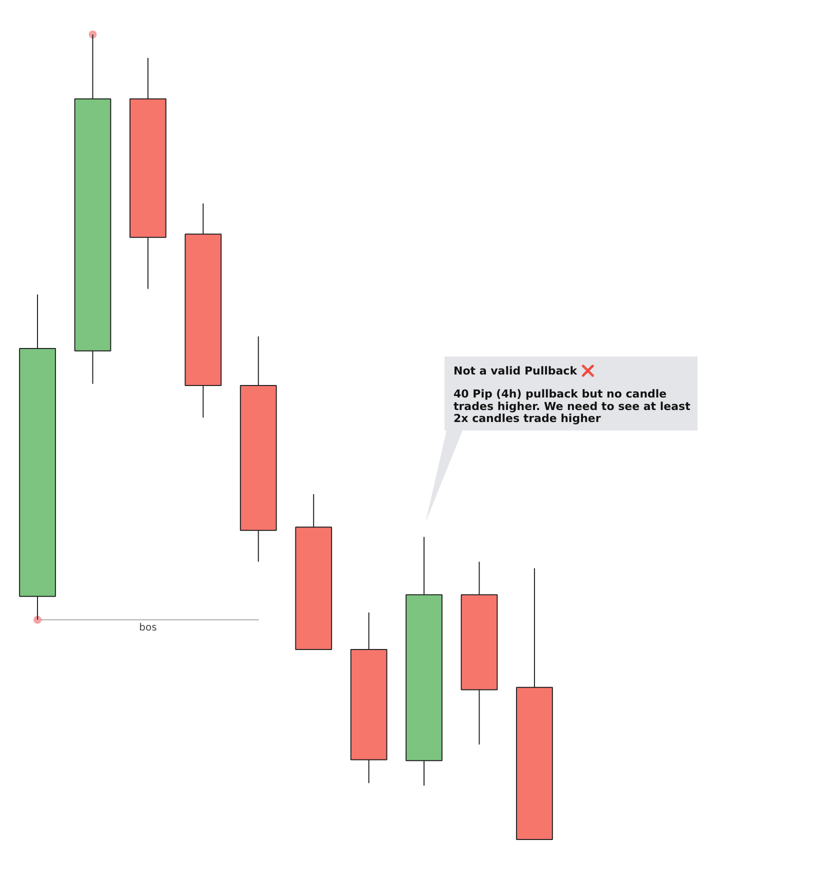 The image size is (821, 887). I want to click on series-label: bos, so click(148, 628).